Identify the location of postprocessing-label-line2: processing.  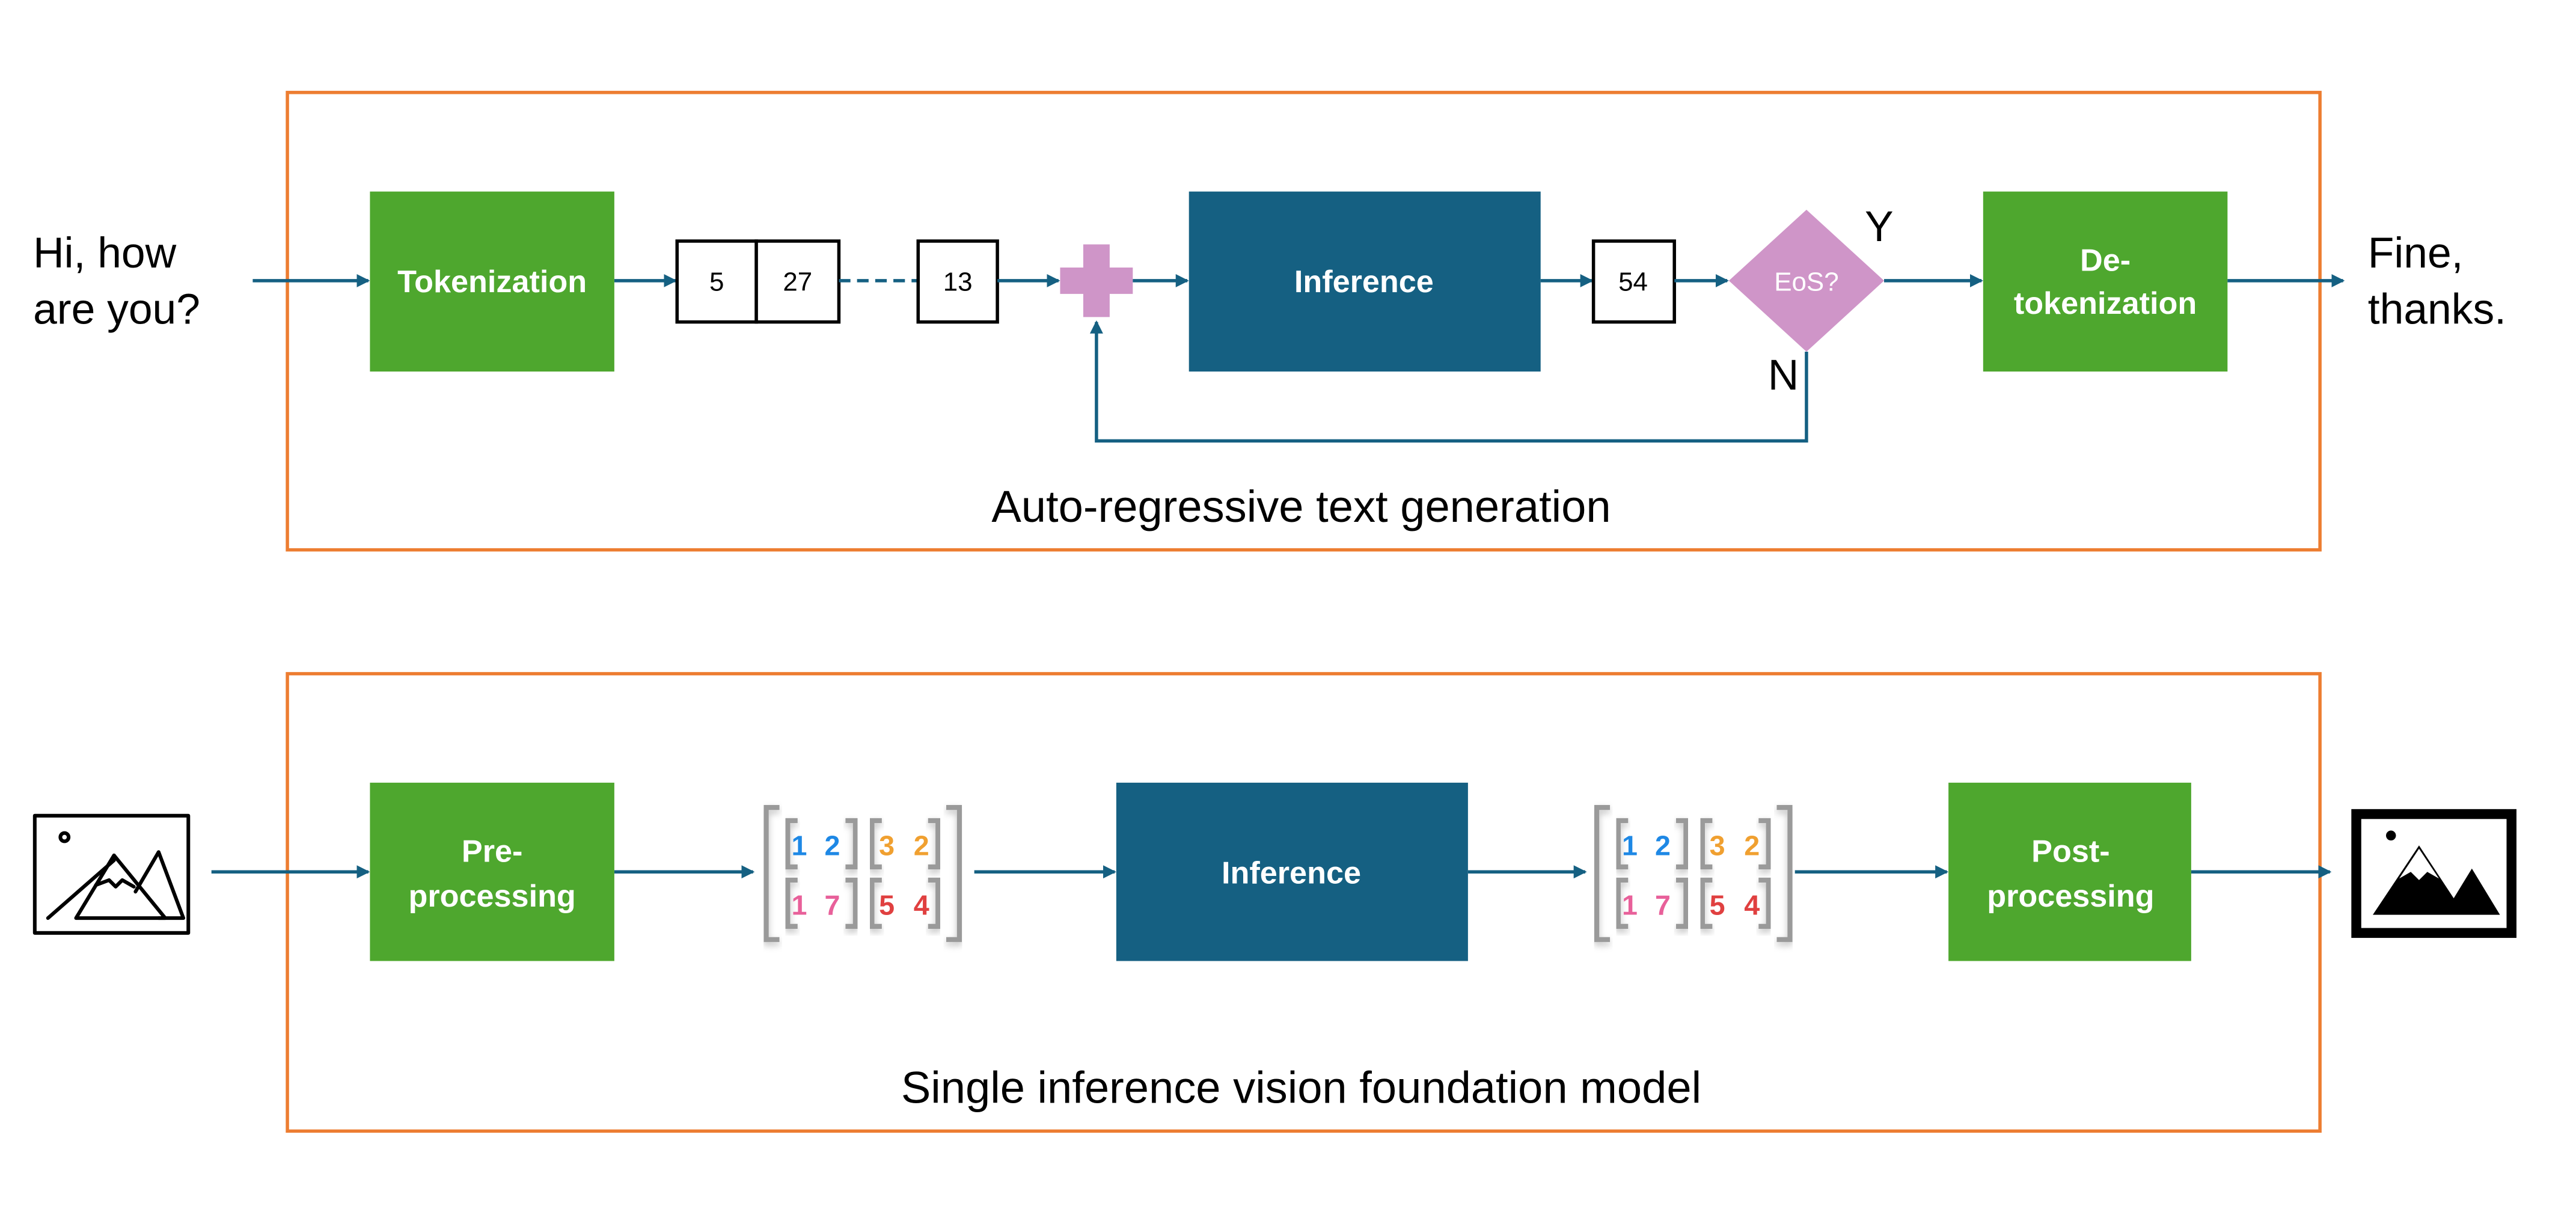
(2070, 896).